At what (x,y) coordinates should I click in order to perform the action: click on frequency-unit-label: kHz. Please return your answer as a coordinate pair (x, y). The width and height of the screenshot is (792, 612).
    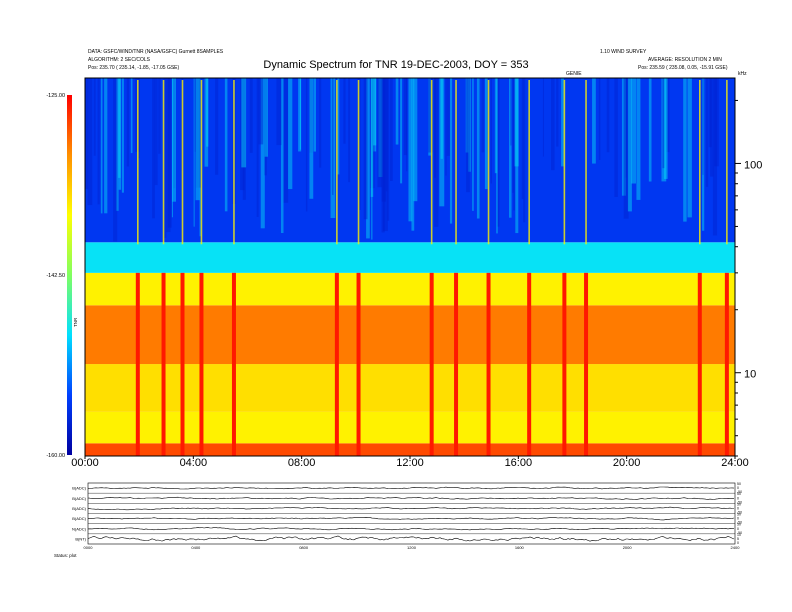
    Looking at the image, I should click on (742, 74).